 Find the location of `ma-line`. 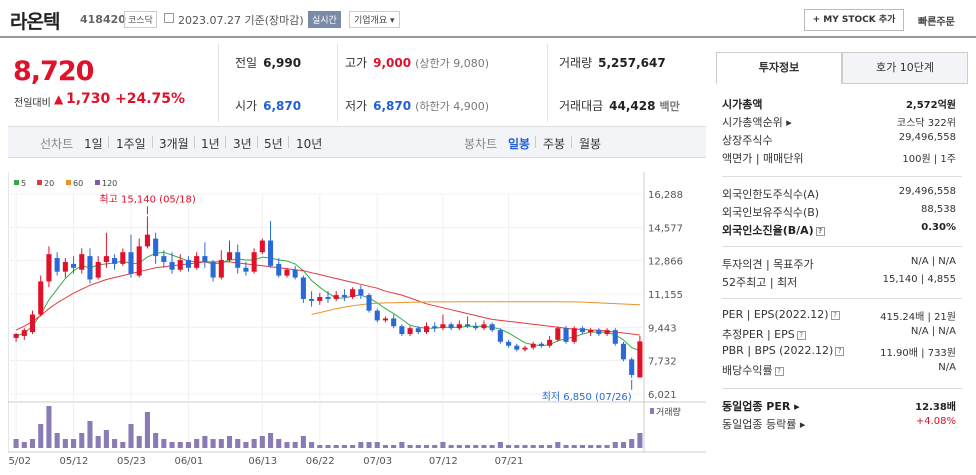

ma-line is located at coordinates (475, 308).